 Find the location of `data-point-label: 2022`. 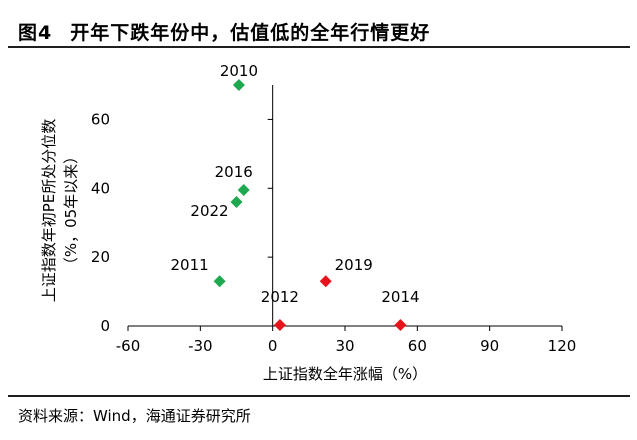

data-point-label: 2022 is located at coordinates (209, 211).